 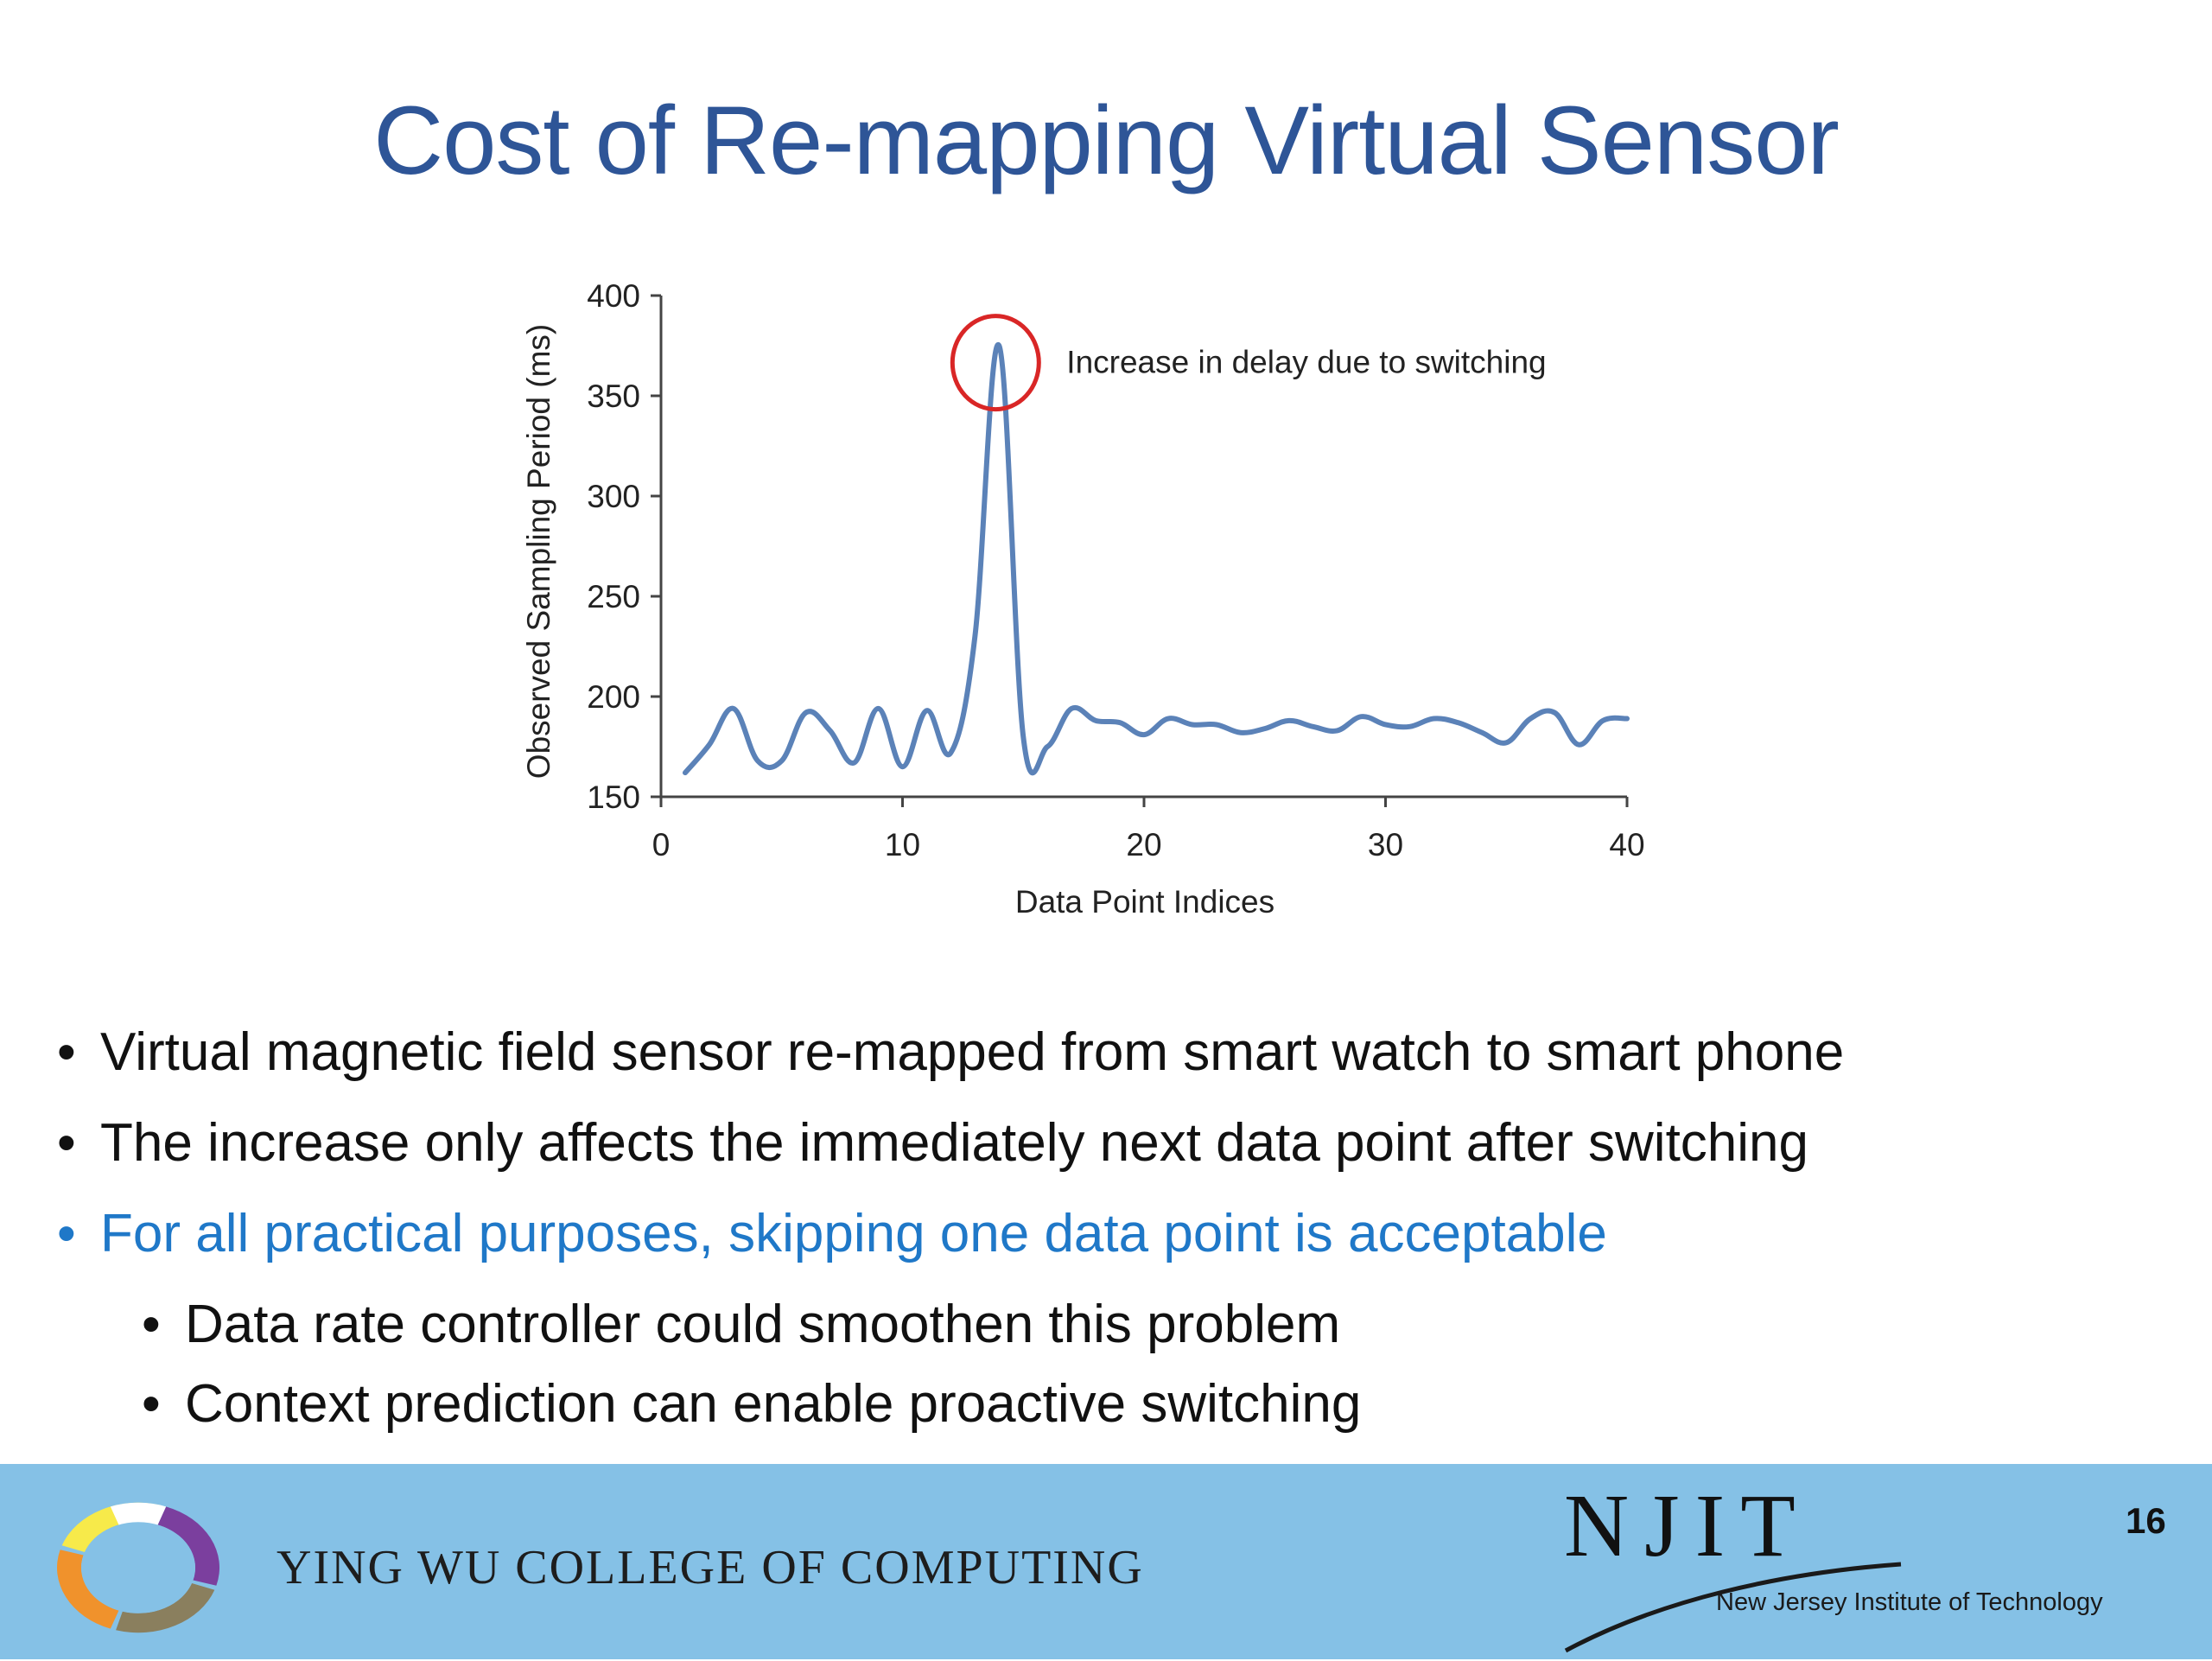 What do you see at coordinates (613, 697) in the screenshot?
I see `y-tick-label: 200` at bounding box center [613, 697].